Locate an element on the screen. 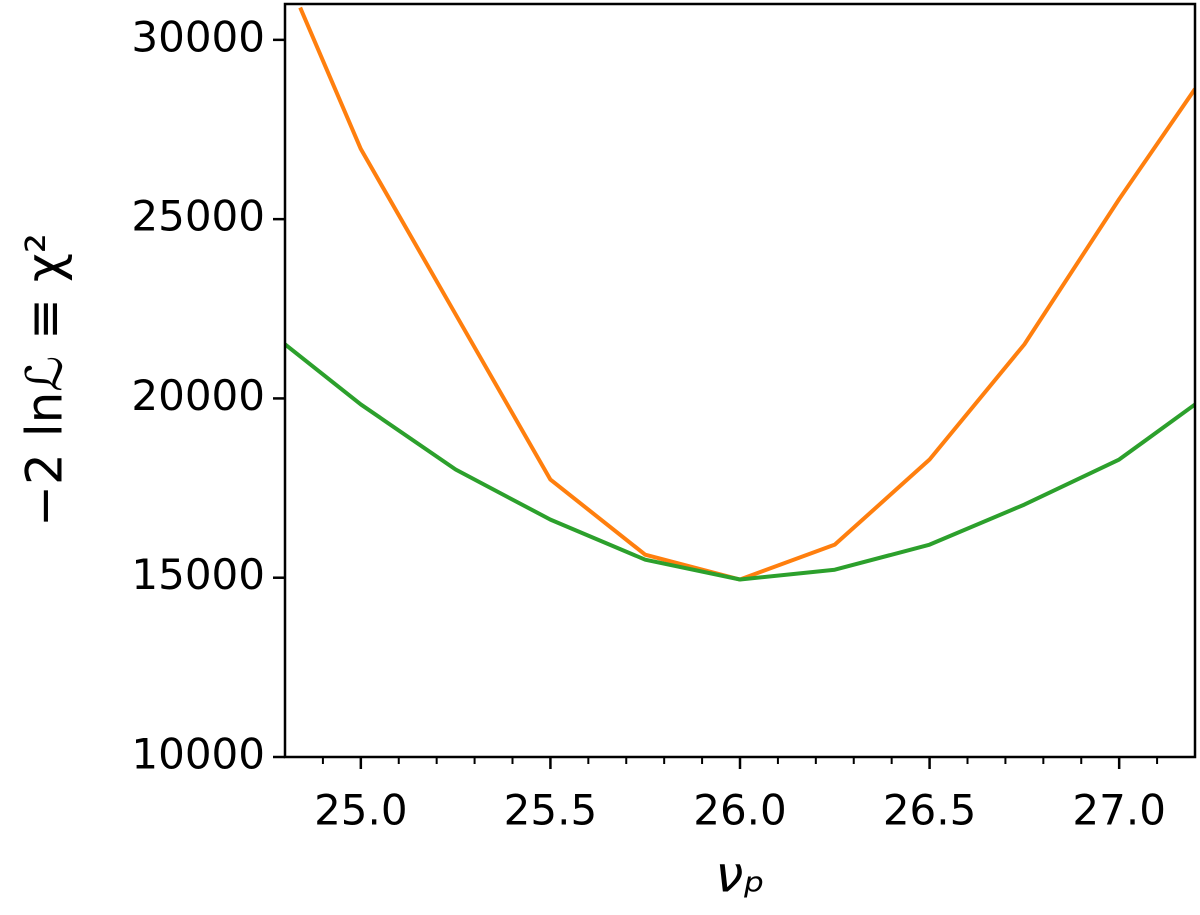 The image size is (1200, 915). x-tick-label: 26.5 is located at coordinates (930, 810).